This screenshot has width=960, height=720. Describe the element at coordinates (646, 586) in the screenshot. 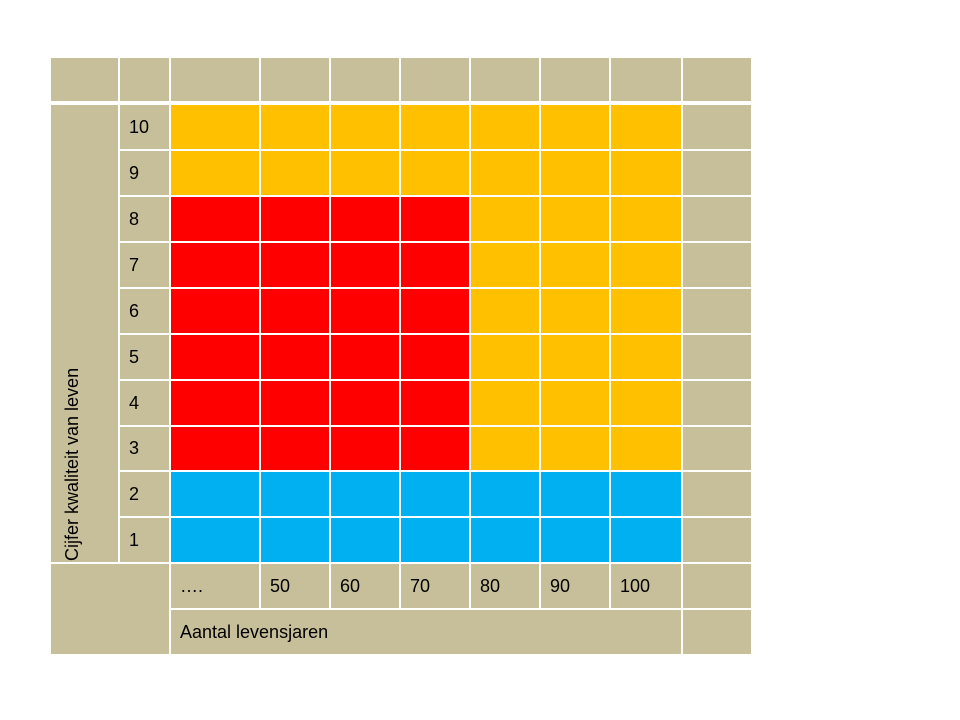

I see `x-label: 100` at that location.